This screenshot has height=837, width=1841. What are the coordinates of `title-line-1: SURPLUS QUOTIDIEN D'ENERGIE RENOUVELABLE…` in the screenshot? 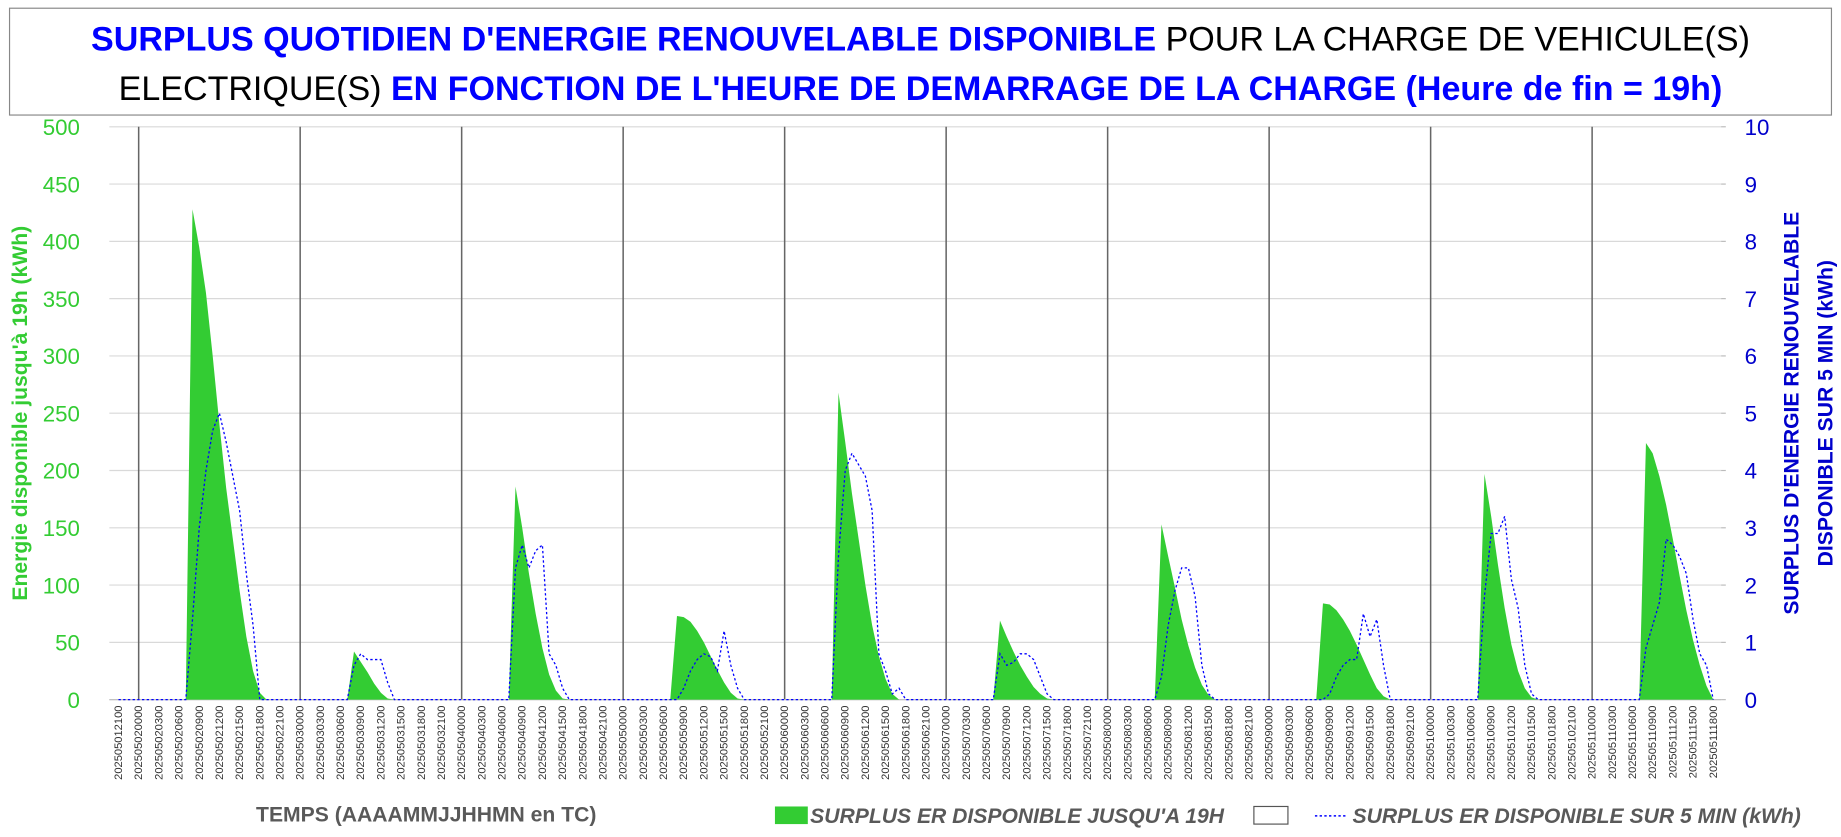 It's located at (920, 39).